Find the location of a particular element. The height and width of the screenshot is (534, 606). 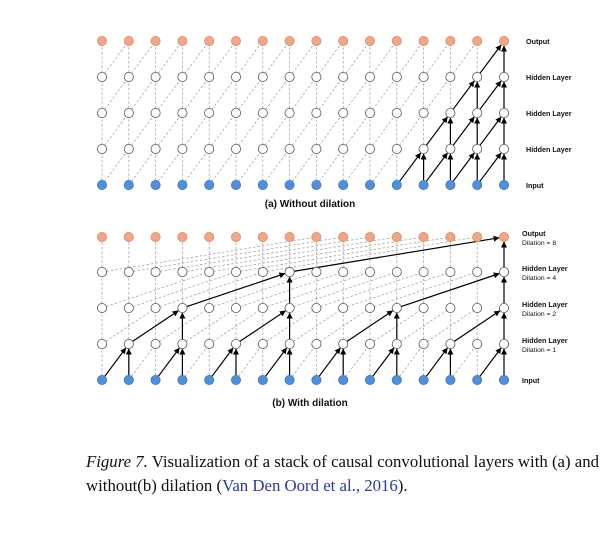

layer-dilation-label: Dilation = 1 is located at coordinates (539, 350).